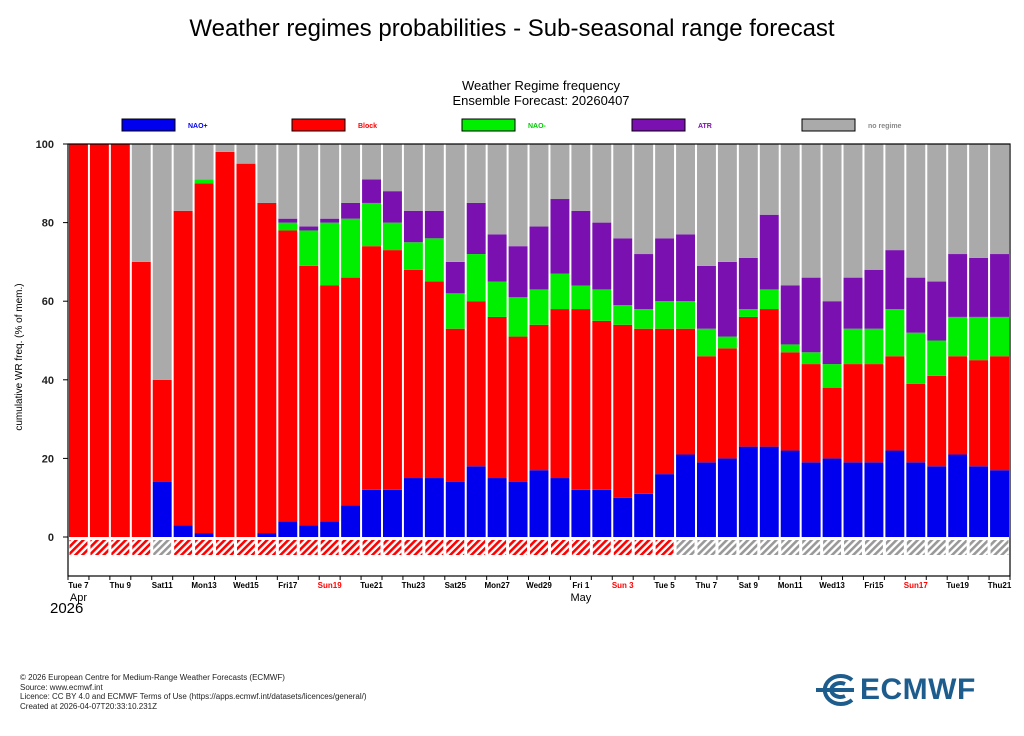  What do you see at coordinates (246, 585) in the screenshot?
I see `x-tick-label-8: Wed15` at bounding box center [246, 585].